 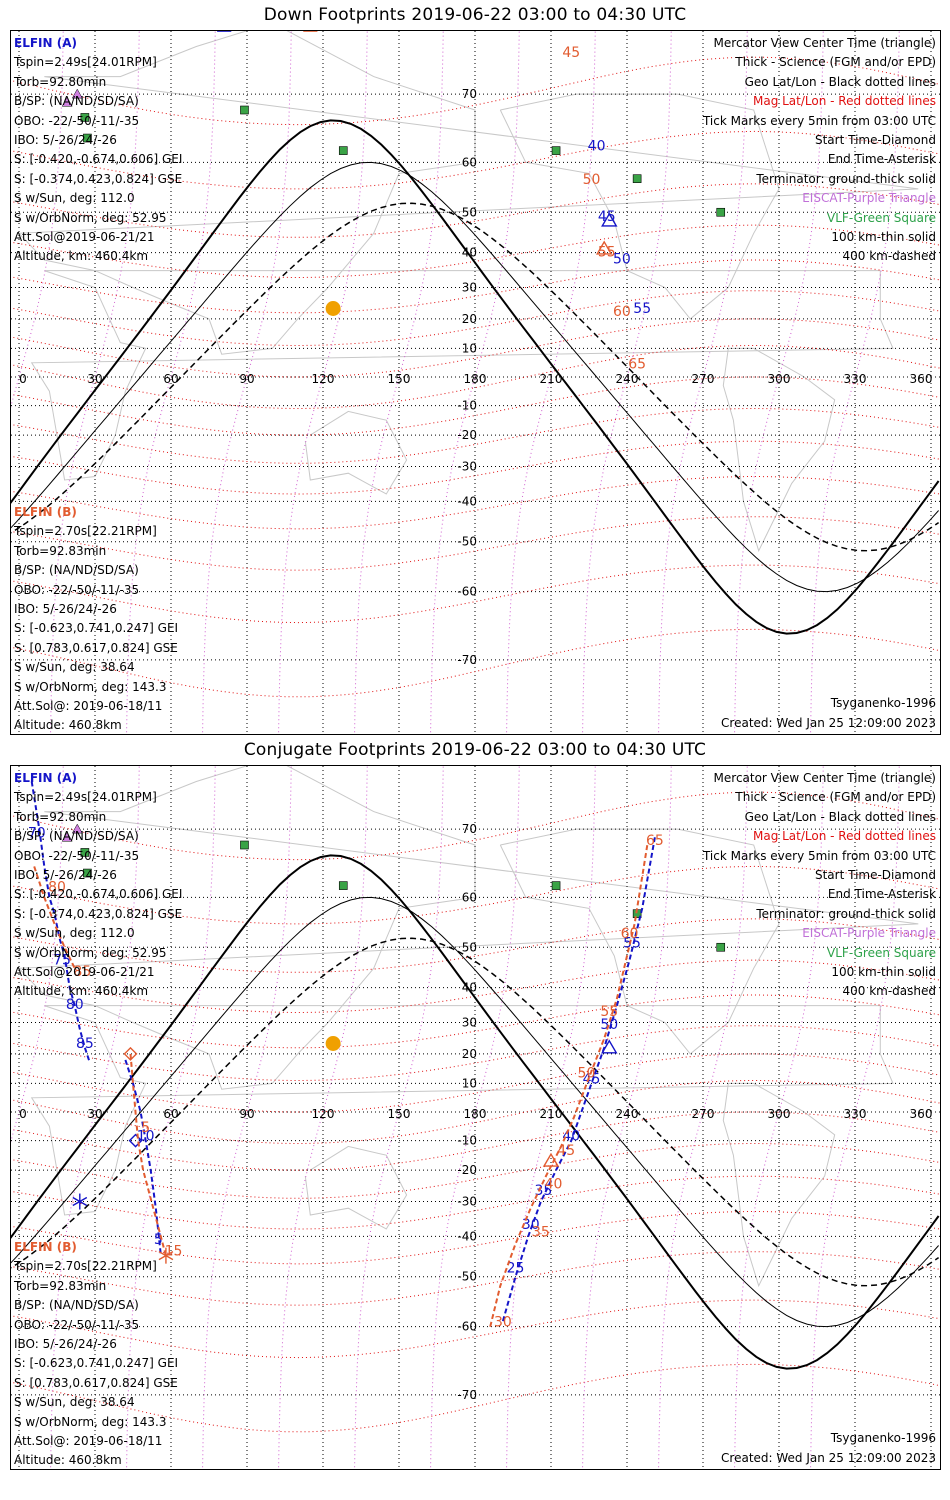 What do you see at coordinates (566, 1151) in the screenshot?
I see `elfin-b-tick-label: 45` at bounding box center [566, 1151].